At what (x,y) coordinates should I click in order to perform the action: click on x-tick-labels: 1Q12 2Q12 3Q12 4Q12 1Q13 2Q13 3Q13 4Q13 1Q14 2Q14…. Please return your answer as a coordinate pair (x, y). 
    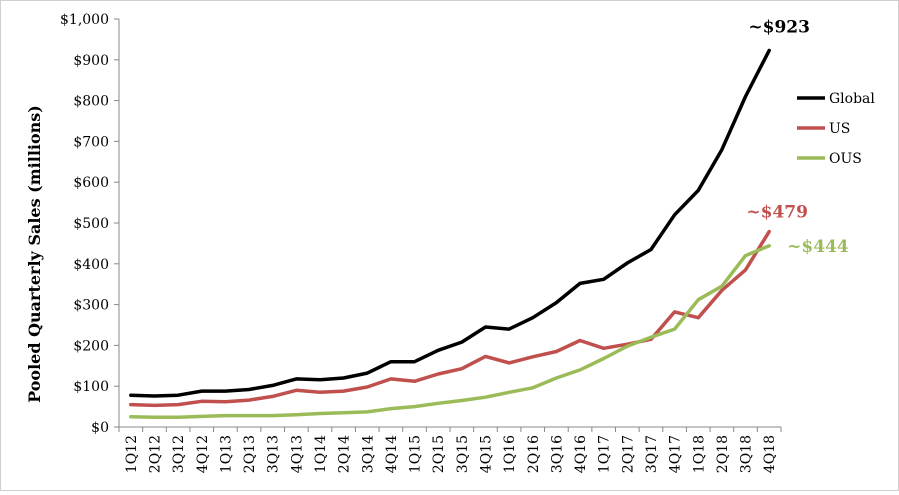
    Looking at the image, I should click on (451, 454).